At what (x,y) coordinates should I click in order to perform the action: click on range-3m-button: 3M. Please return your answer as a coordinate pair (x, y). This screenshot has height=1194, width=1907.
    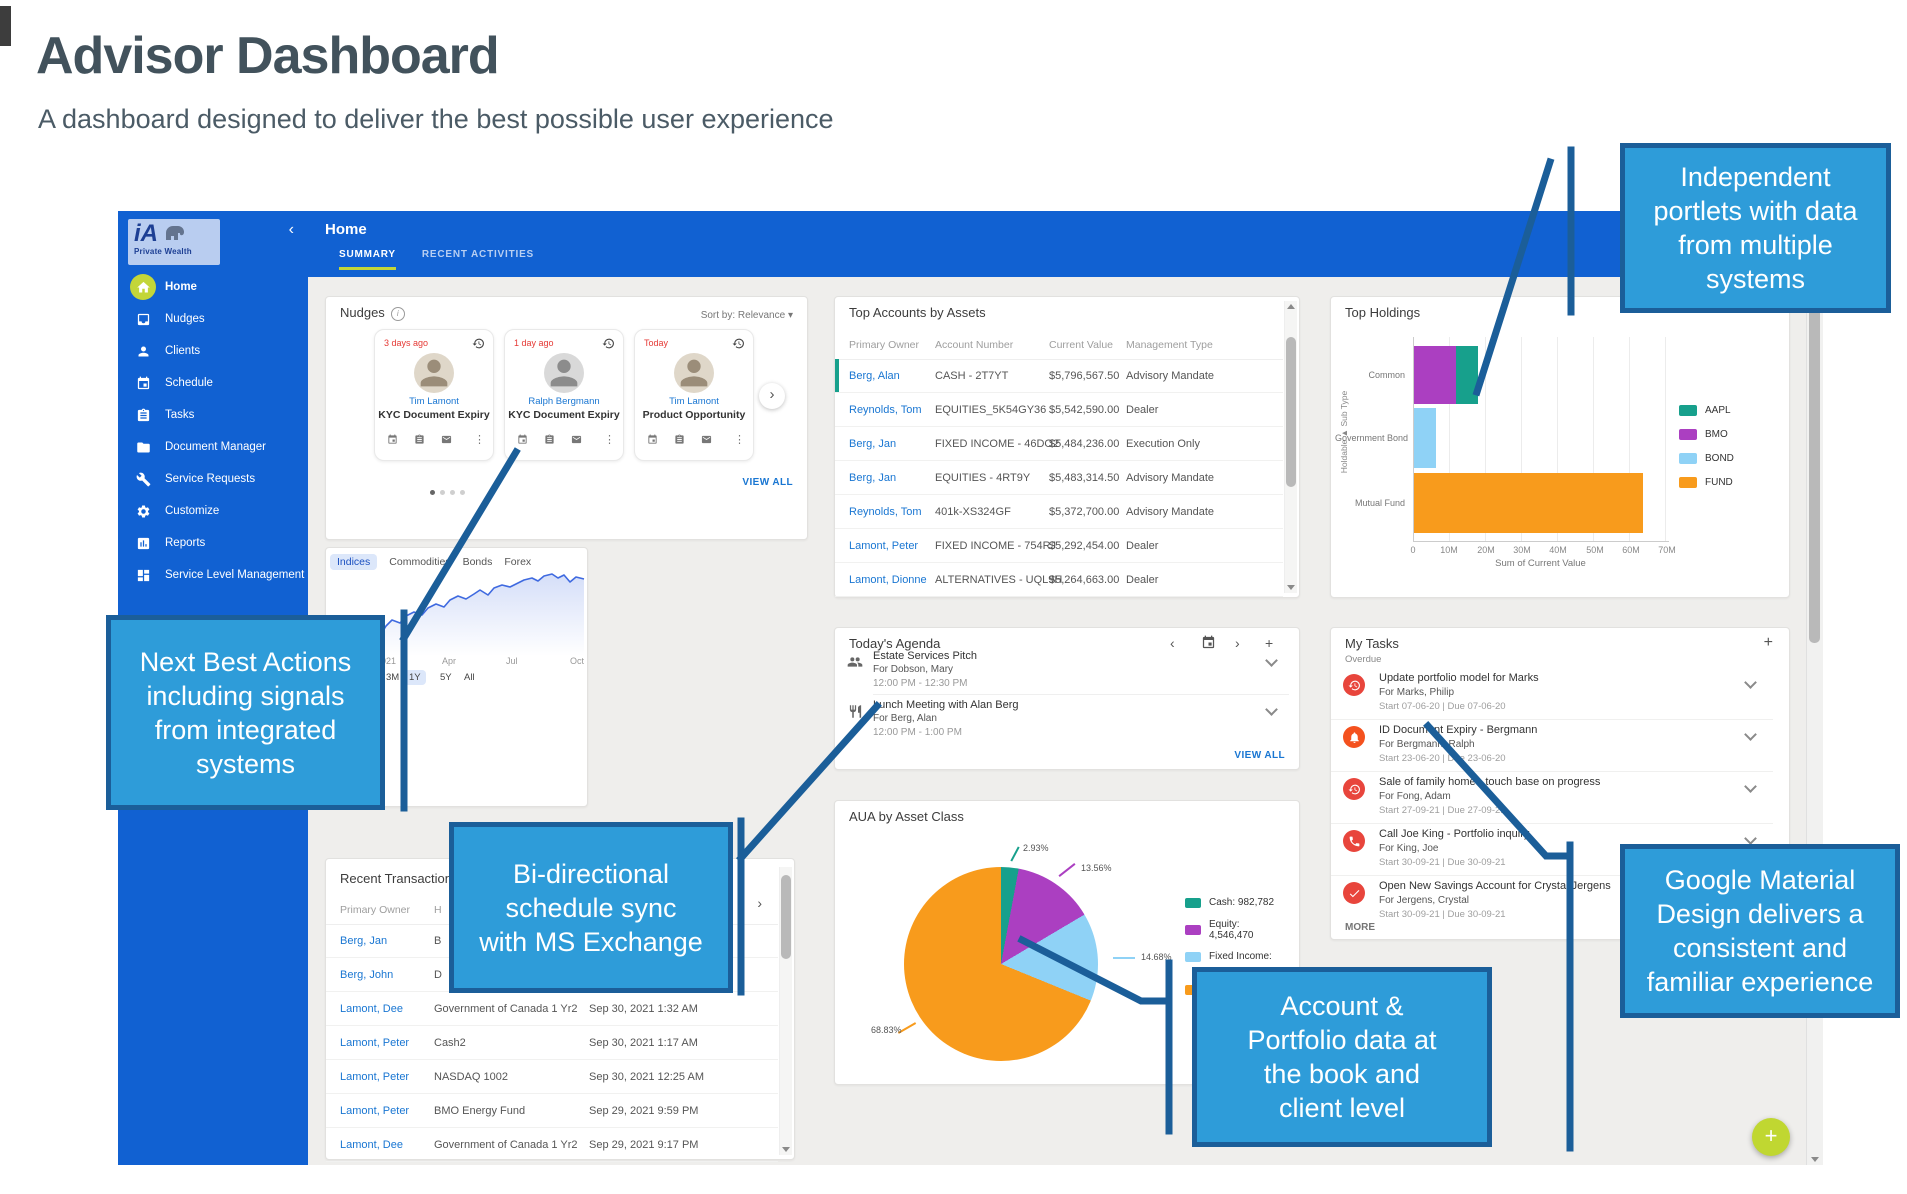
    Looking at the image, I should click on (393, 677).